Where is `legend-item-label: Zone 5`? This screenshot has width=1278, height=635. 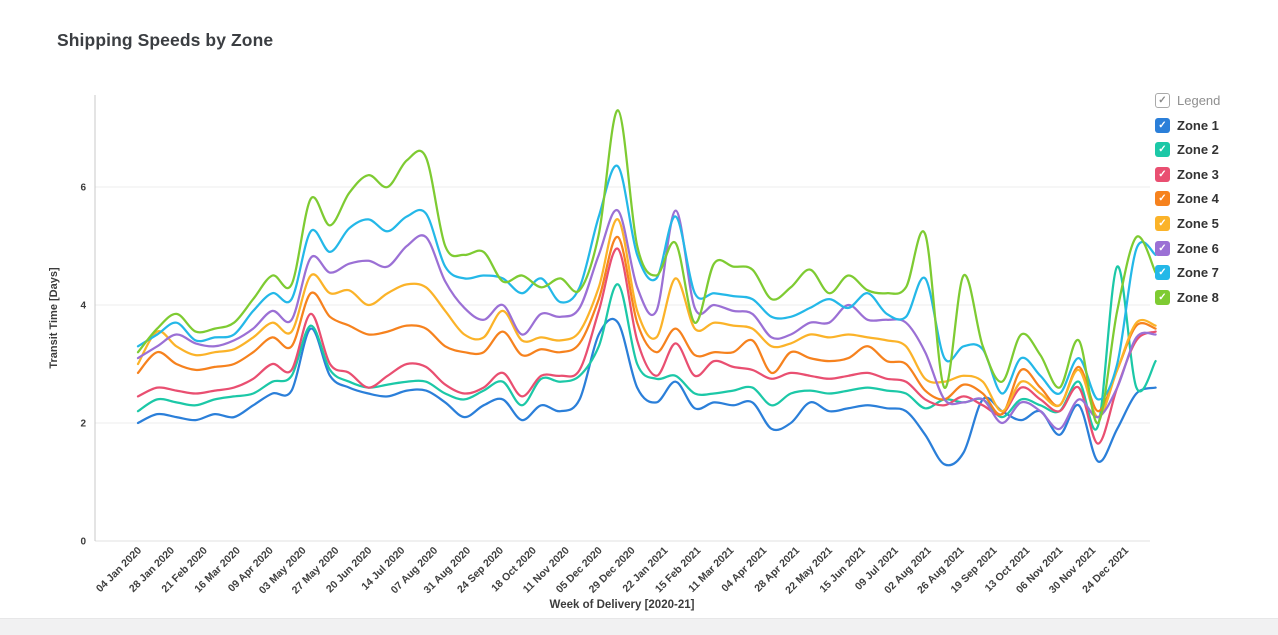
legend-item-label: Zone 5 is located at coordinates (1198, 223).